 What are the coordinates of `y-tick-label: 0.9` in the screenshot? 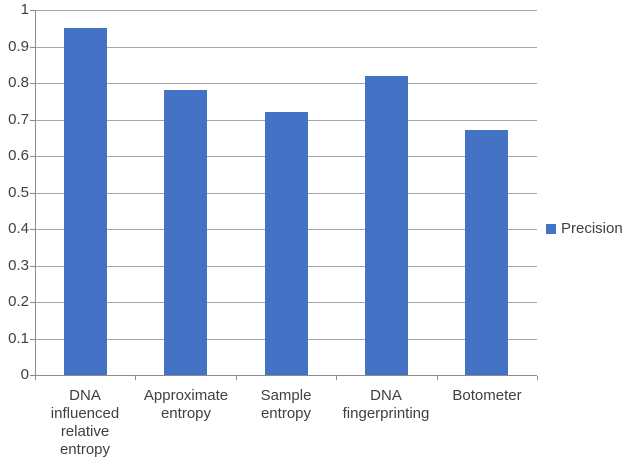 It's located at (18, 46).